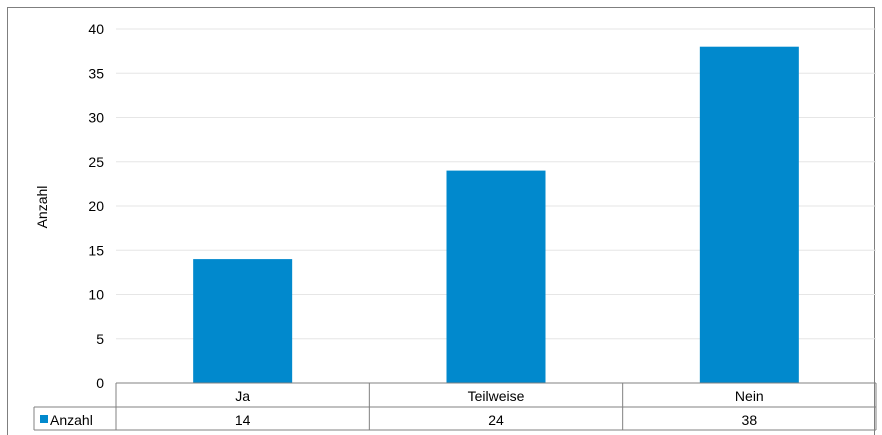 This screenshot has width=882, height=435. What do you see at coordinates (44, 419) in the screenshot?
I see `legend-swatch` at bounding box center [44, 419].